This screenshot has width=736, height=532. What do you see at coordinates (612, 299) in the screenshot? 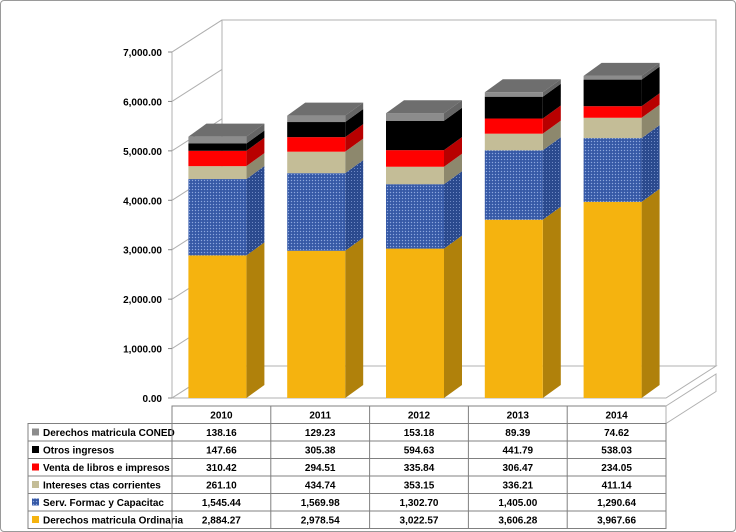
I see `bar-2014-derechos-matricula-ordinaria` at bounding box center [612, 299].